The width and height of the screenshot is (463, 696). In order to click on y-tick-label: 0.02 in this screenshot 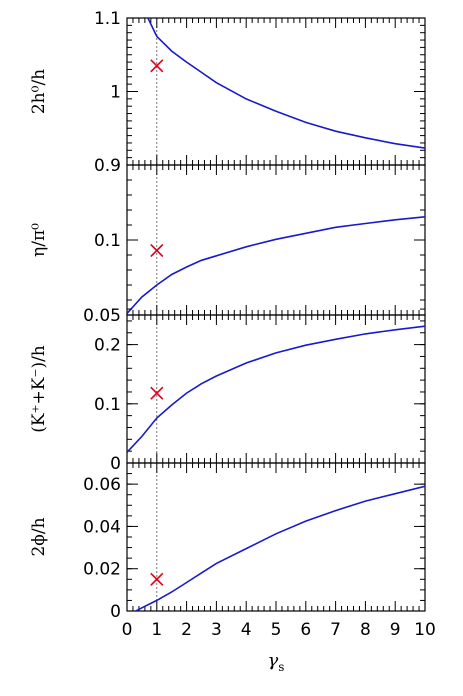, I will do `click(102, 570)`.